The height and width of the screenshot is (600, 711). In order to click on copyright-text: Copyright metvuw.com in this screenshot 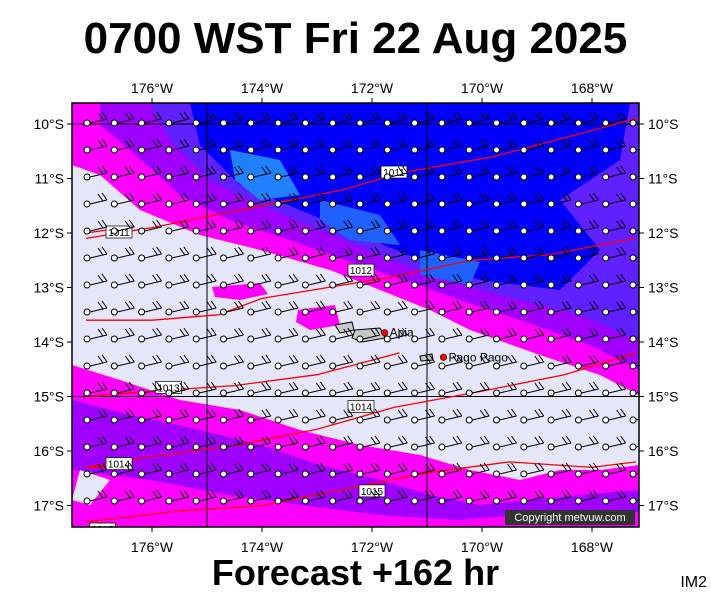, I will do `click(569, 518)`.